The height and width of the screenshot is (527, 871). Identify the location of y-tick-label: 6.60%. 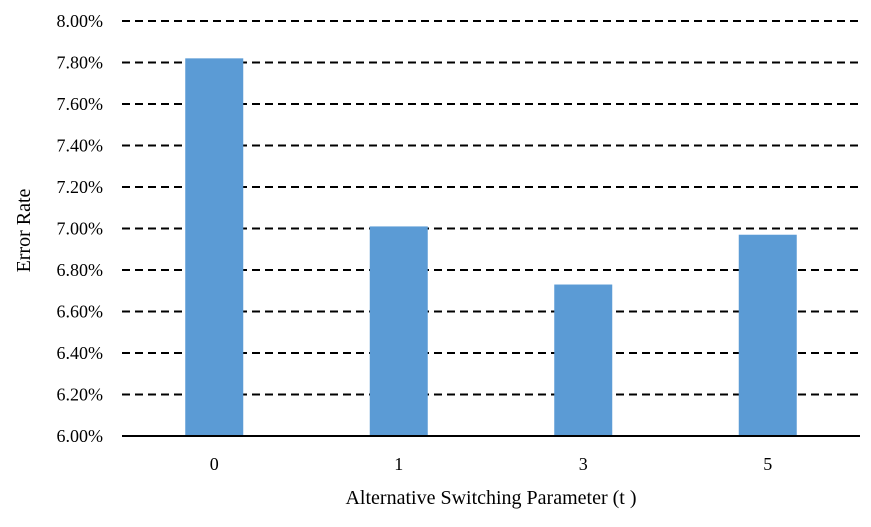
(80, 312).